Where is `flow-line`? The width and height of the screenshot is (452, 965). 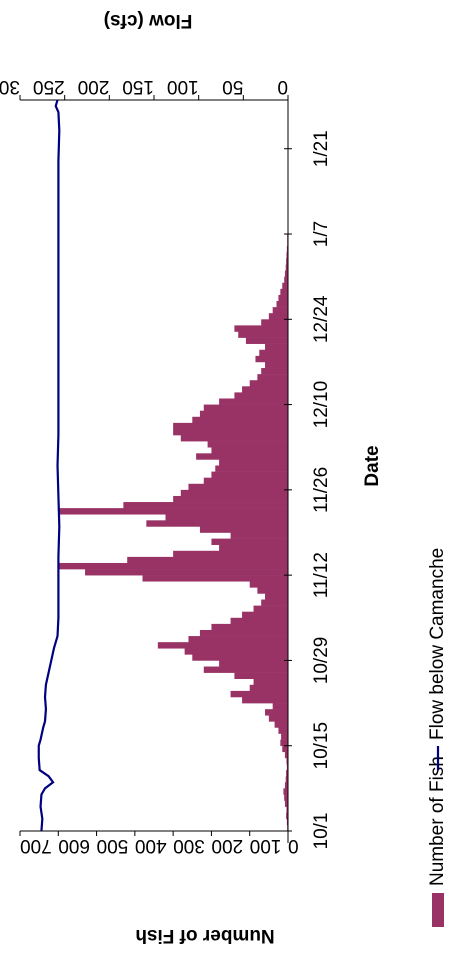 flow-line is located at coordinates (49, 465).